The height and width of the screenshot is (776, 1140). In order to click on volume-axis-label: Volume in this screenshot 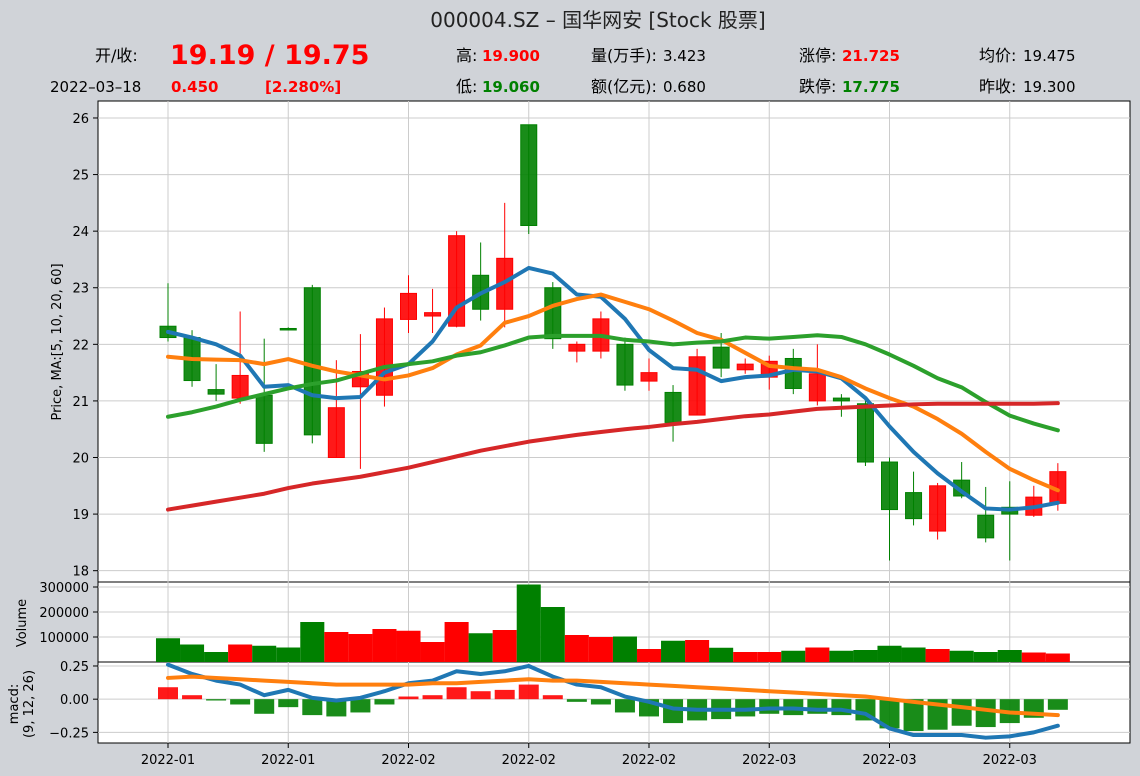, I will do `click(22, 623)`.